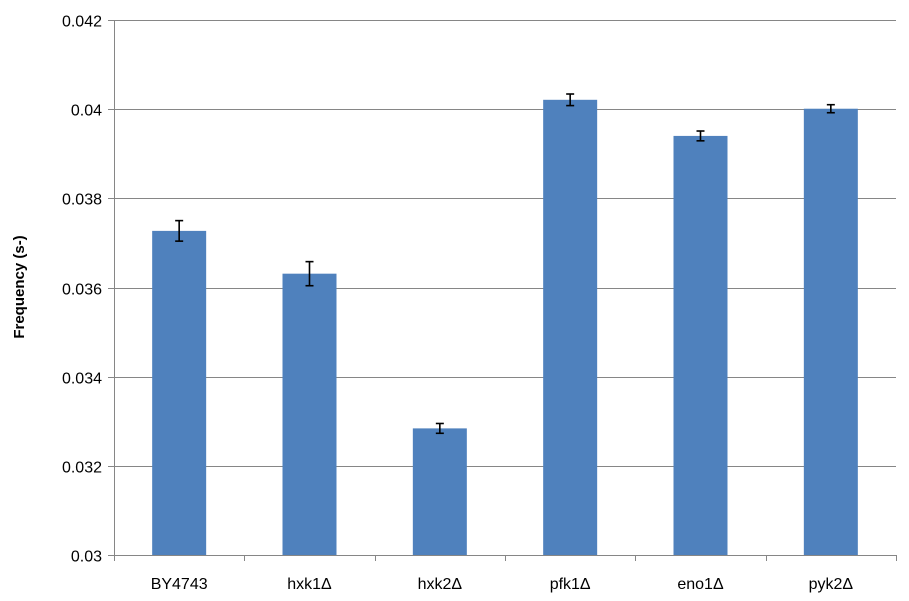 The width and height of the screenshot is (909, 601). What do you see at coordinates (82, 379) in the screenshot?
I see `y-tick-label: 0.034` at bounding box center [82, 379].